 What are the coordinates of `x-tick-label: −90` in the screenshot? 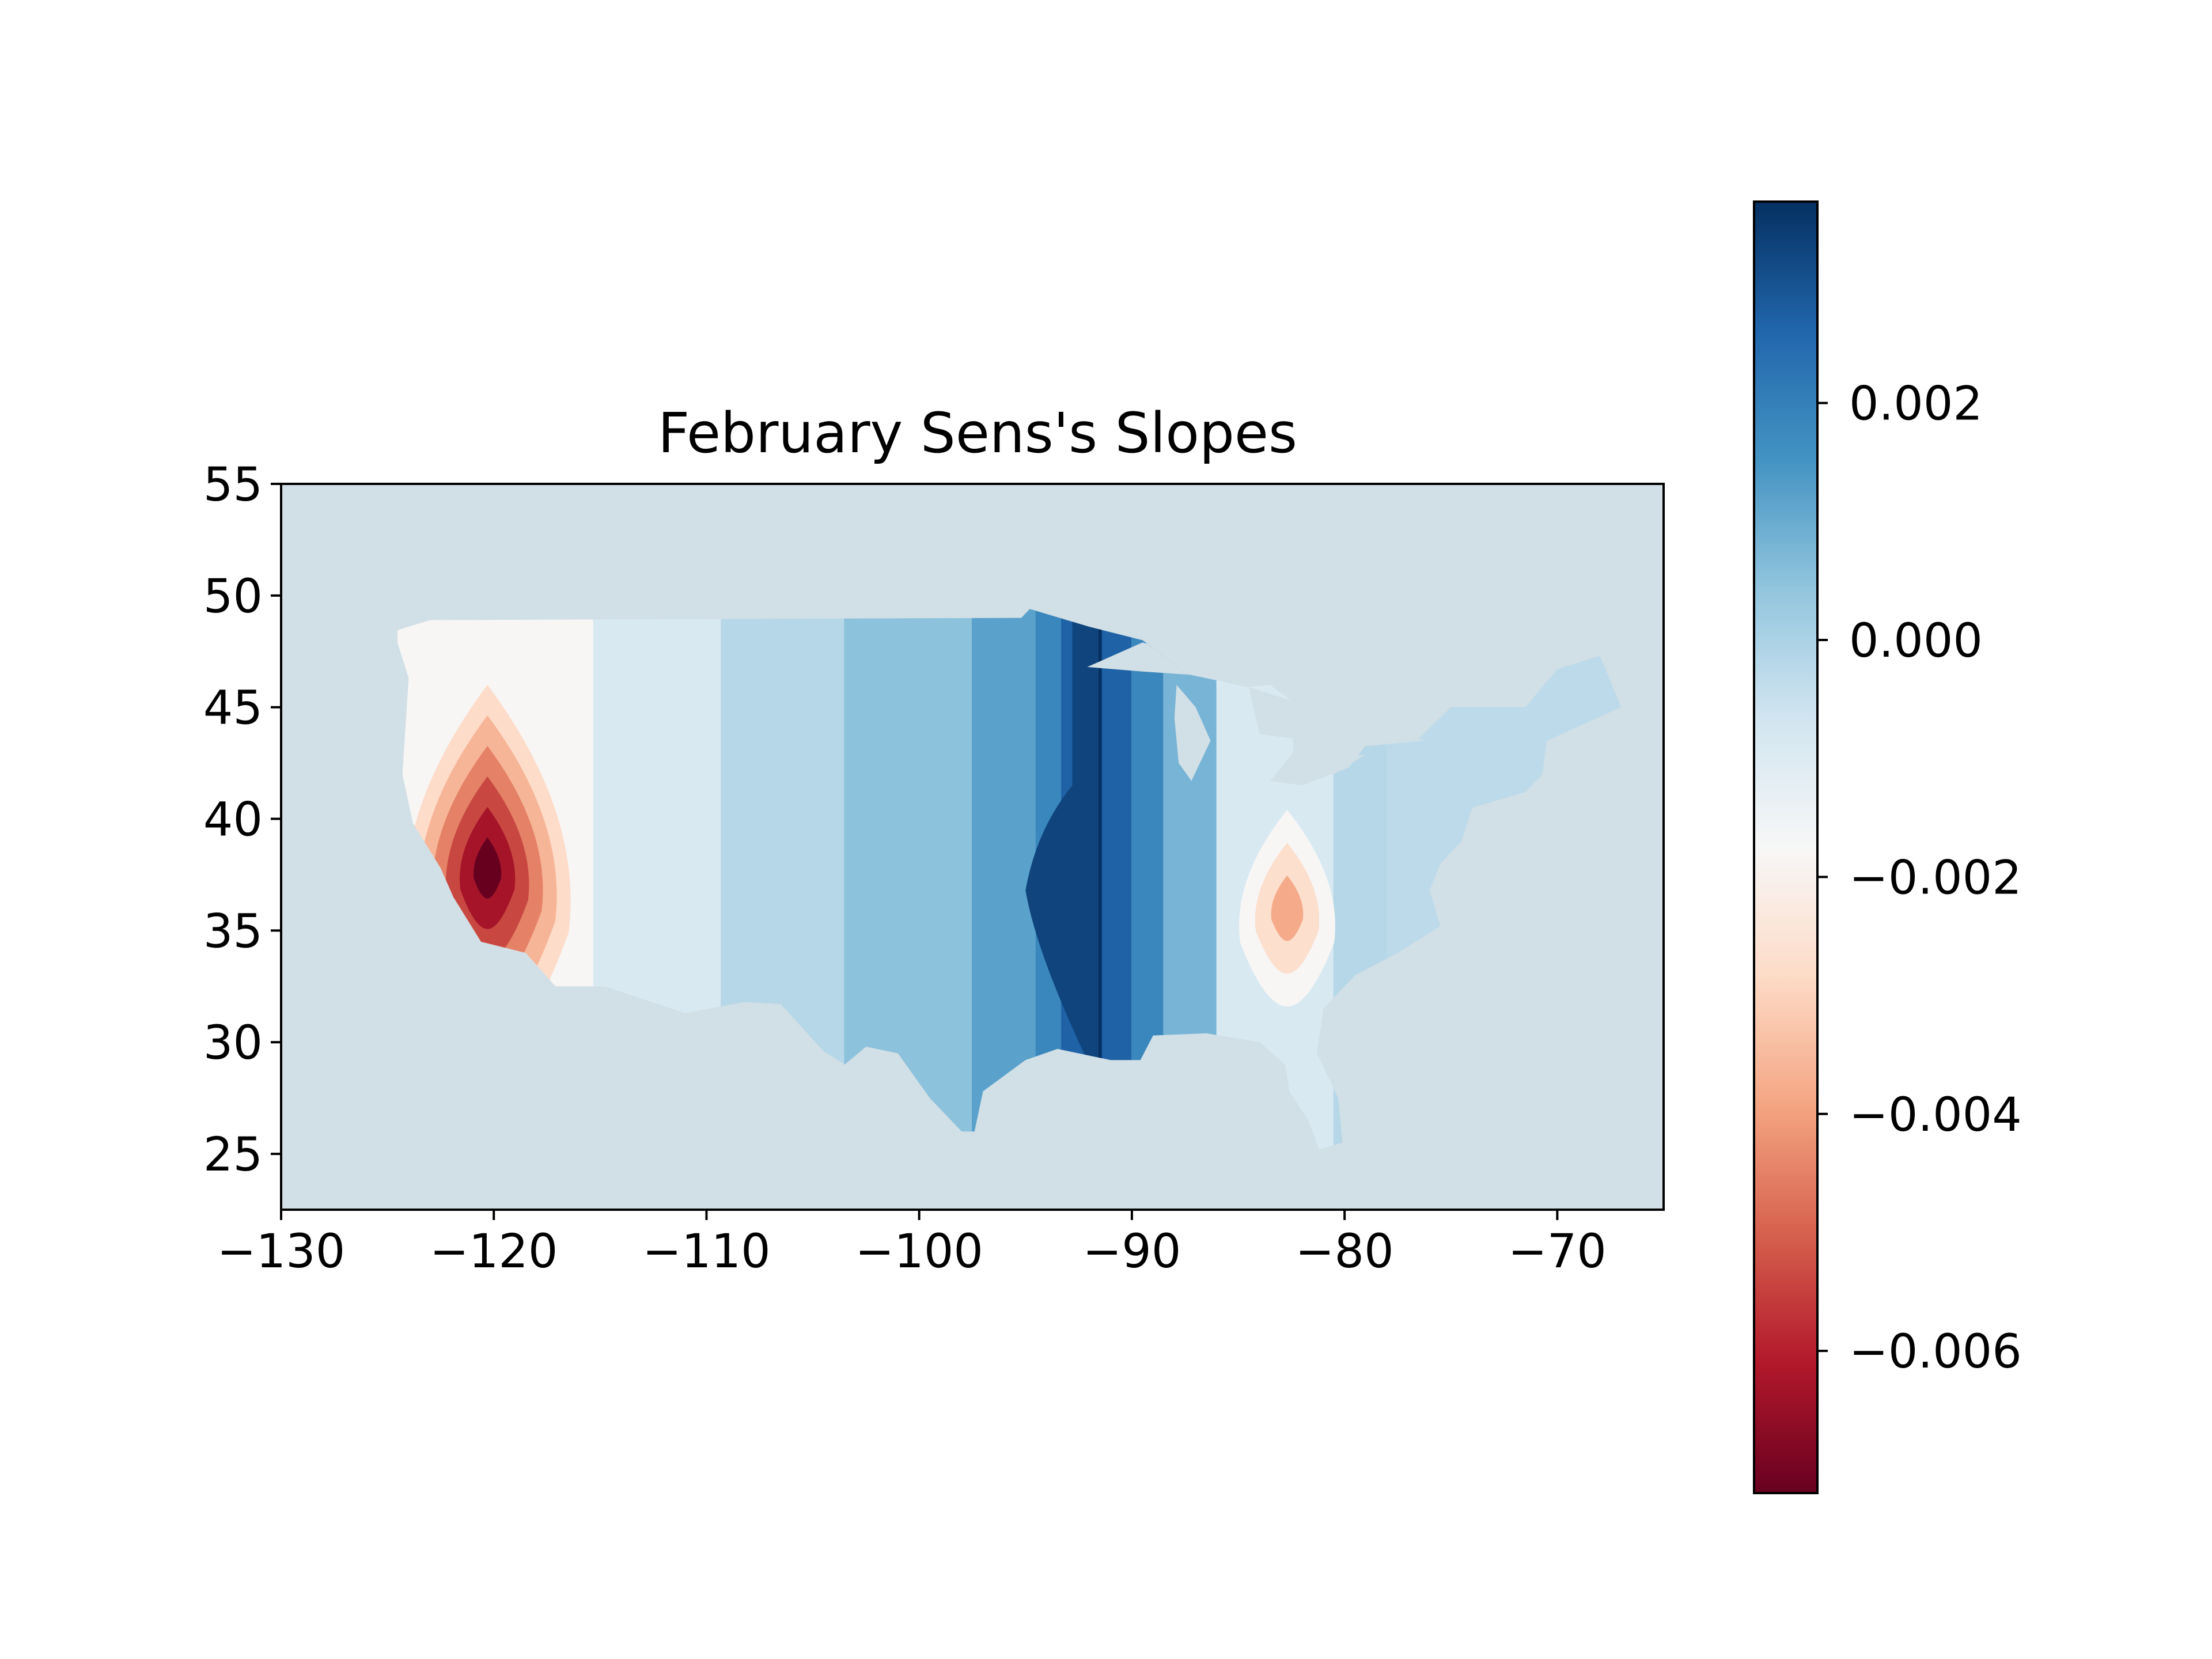 It's located at (1131, 1252).